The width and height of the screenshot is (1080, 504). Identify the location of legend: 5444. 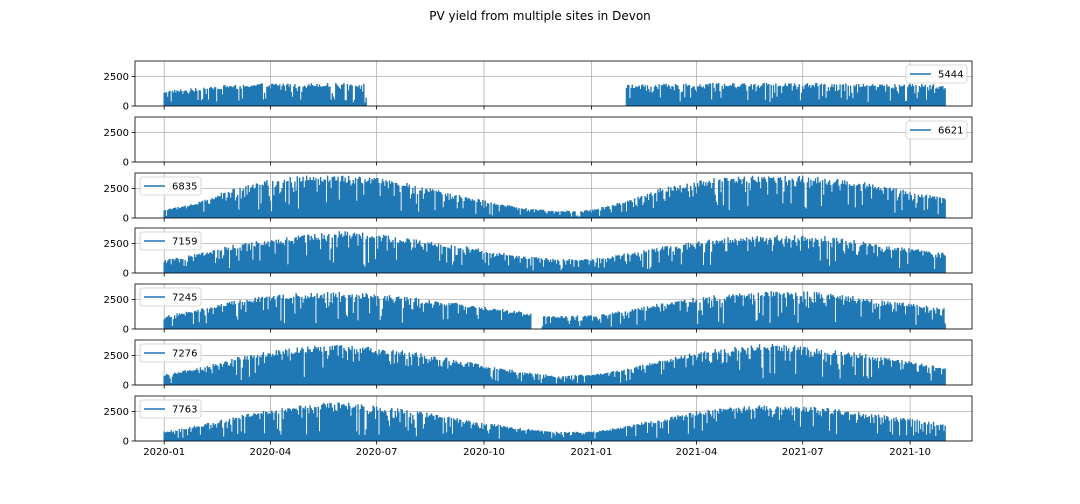
(936, 74).